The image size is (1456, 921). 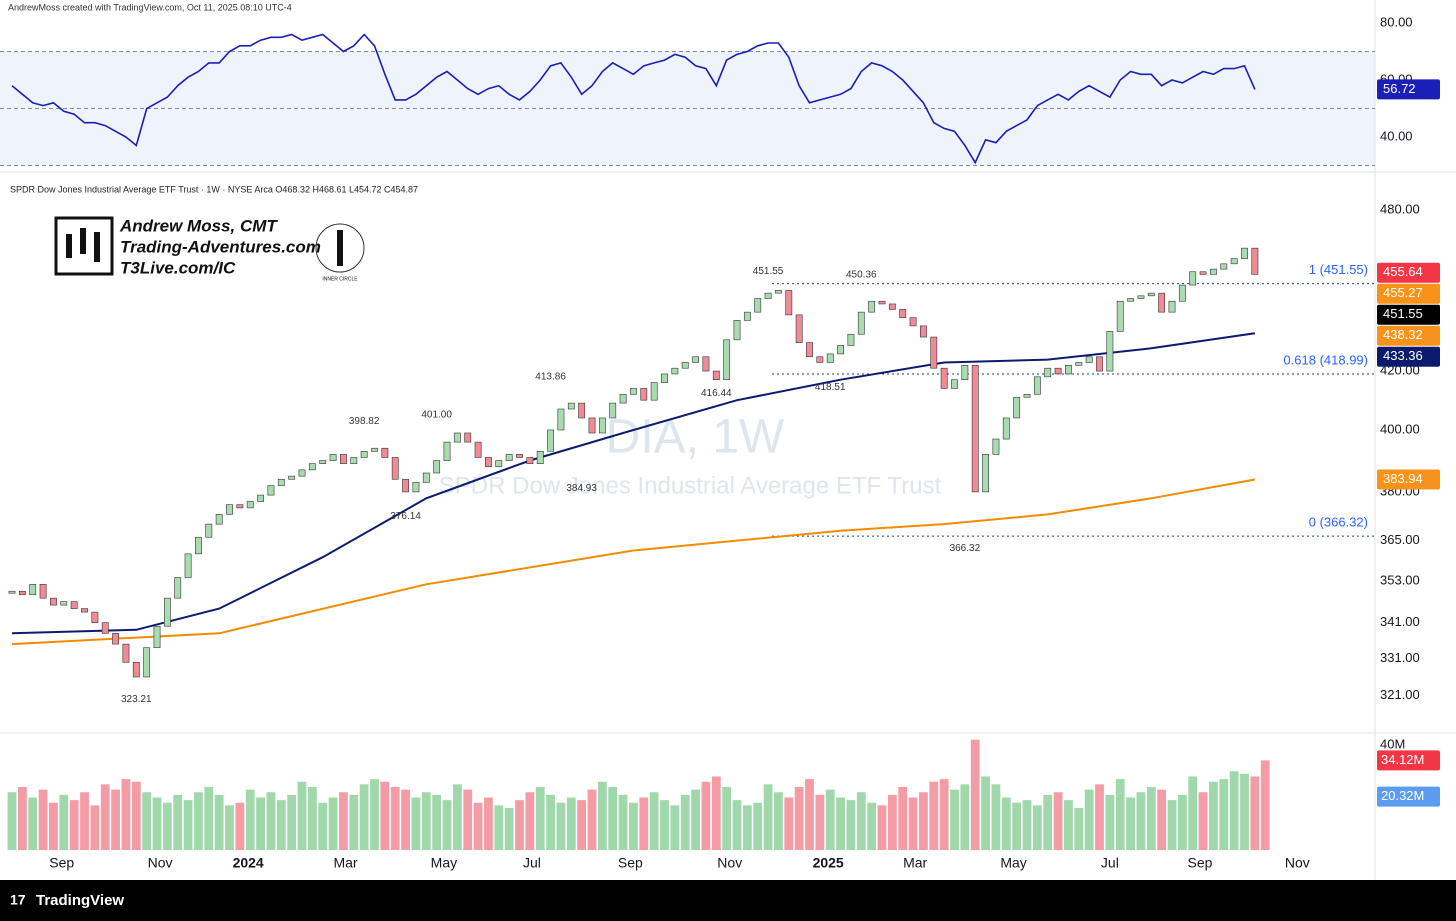 What do you see at coordinates (830, 387) in the screenshot?
I see `price-annotation: 418.51` at bounding box center [830, 387].